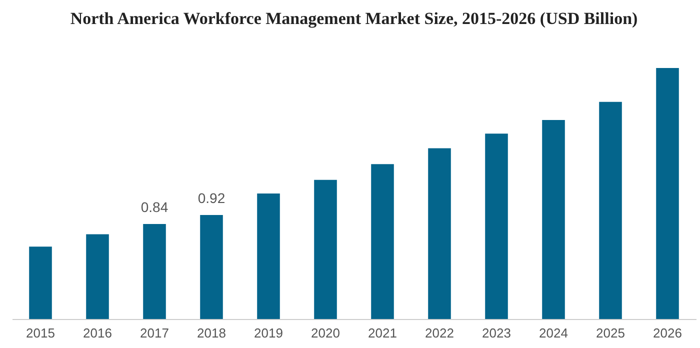  I want to click on x-tick-label: 2016, so click(97, 333).